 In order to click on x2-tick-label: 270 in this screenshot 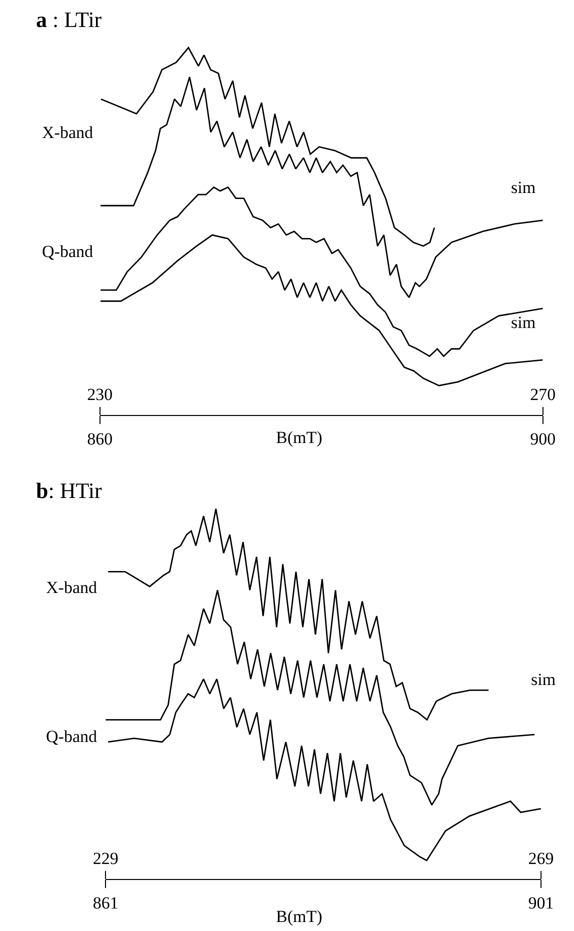, I will do `click(543, 394)`.